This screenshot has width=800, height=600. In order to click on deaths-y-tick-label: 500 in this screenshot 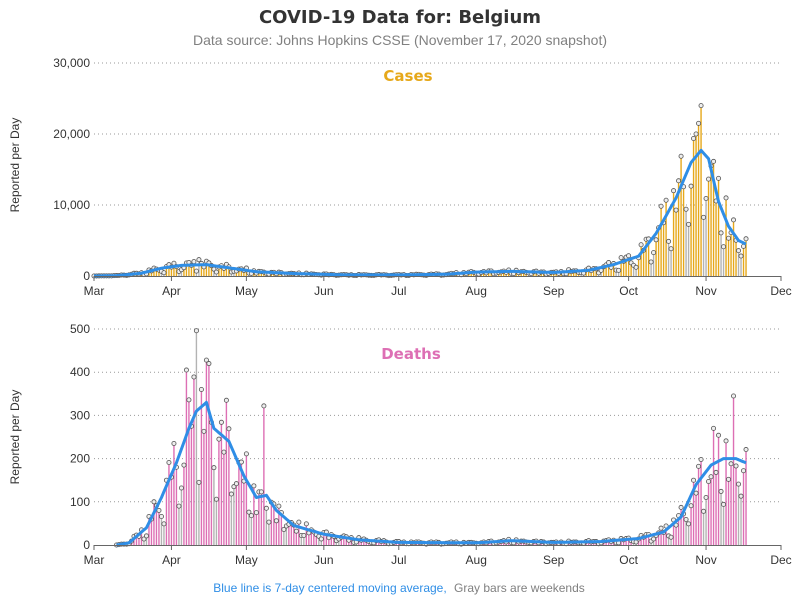, I will do `click(80, 329)`.